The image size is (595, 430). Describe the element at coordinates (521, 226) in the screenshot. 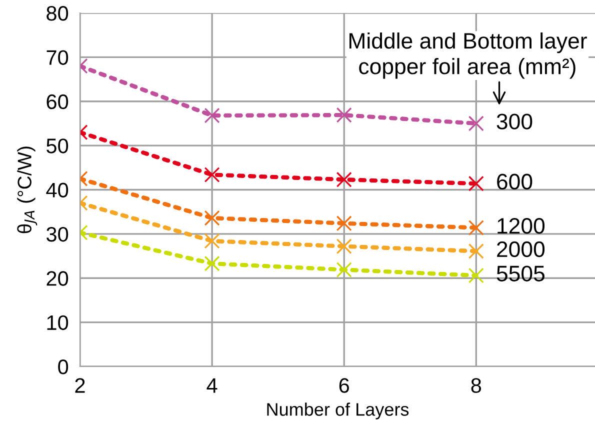

I see `series-label: 1200` at that location.